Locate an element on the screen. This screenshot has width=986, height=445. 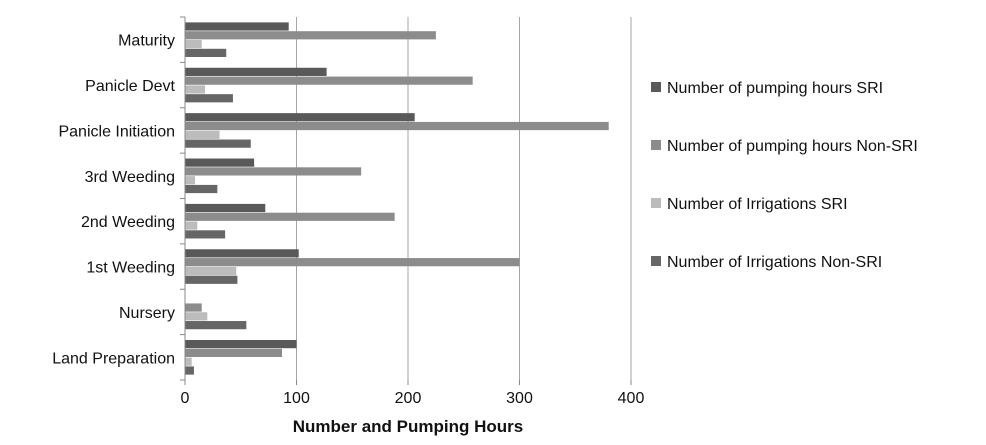
bar-maturity-number-of-irrigations-non-sri is located at coordinates (206, 52).